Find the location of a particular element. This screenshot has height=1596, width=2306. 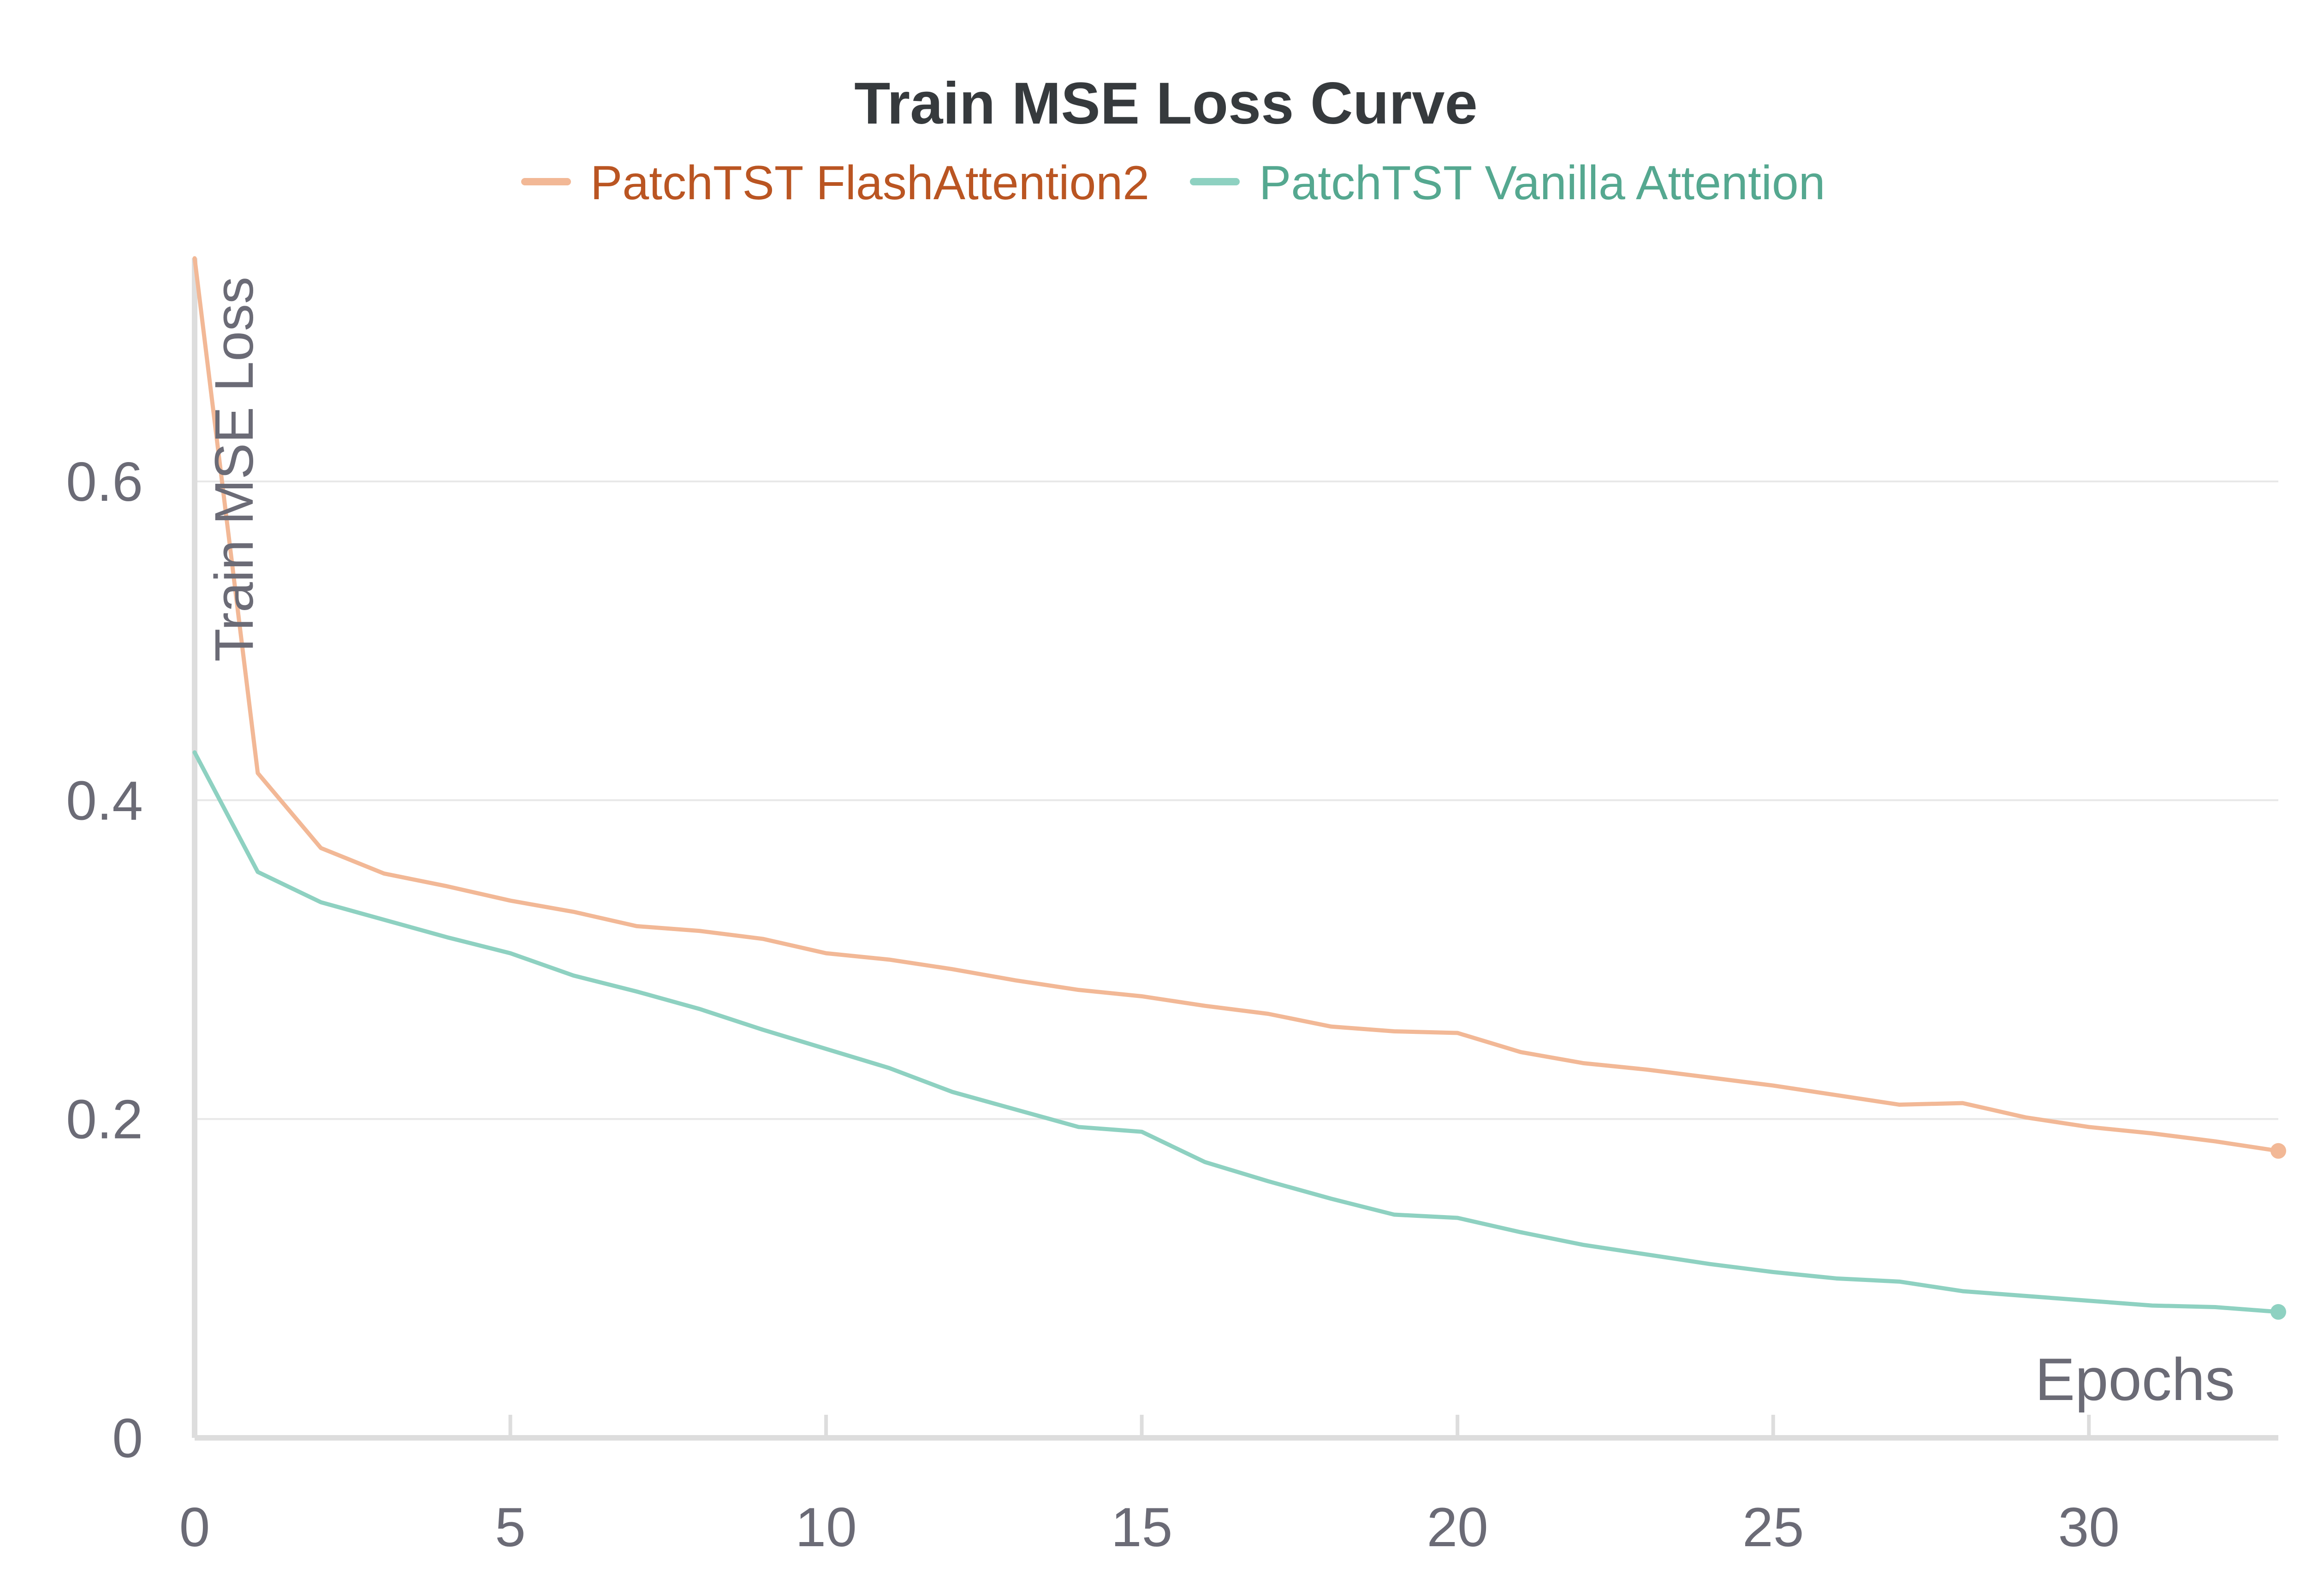

x-tick-label: 25 is located at coordinates (1773, 1527).